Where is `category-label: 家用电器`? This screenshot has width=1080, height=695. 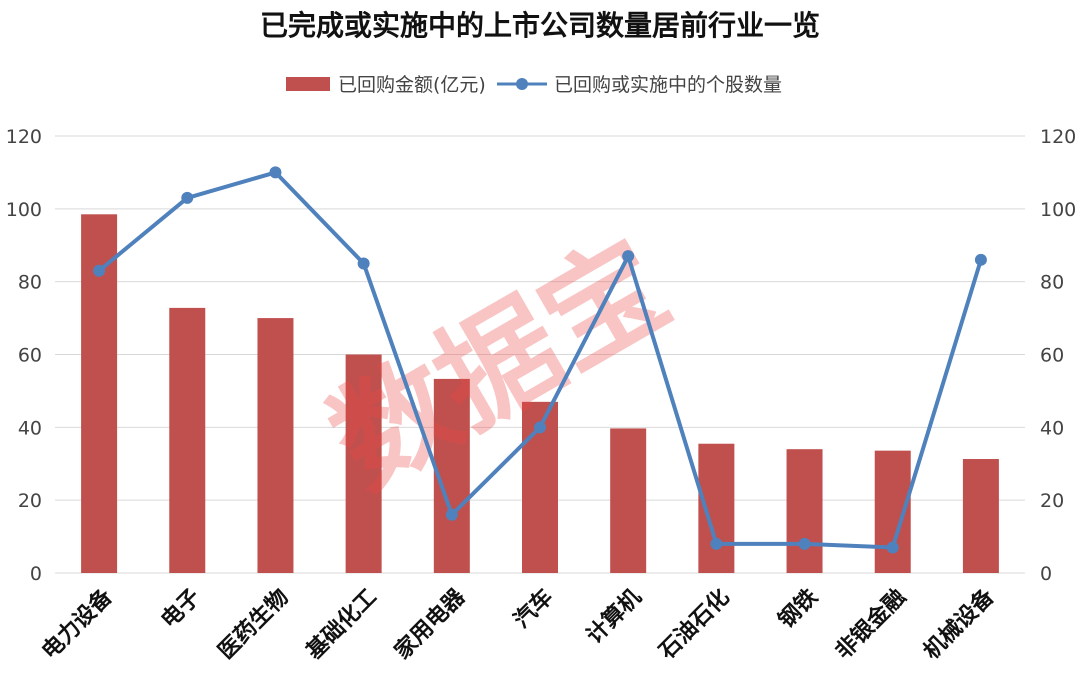 category-label: 家用电器 is located at coordinates (429, 623).